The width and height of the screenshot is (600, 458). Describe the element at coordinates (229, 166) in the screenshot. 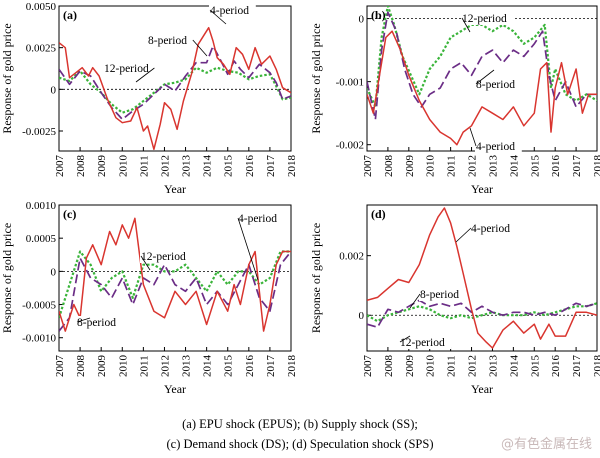

I see `panel-a-x-tick-label: 2015` at that location.